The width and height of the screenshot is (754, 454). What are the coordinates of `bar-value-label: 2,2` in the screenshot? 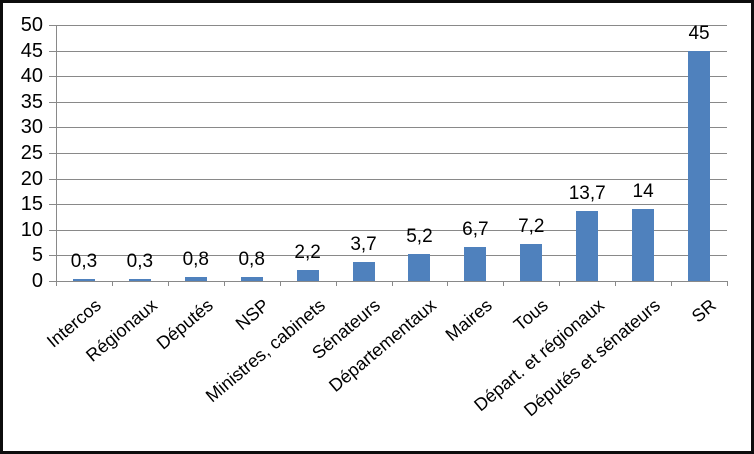 It's located at (307, 252).